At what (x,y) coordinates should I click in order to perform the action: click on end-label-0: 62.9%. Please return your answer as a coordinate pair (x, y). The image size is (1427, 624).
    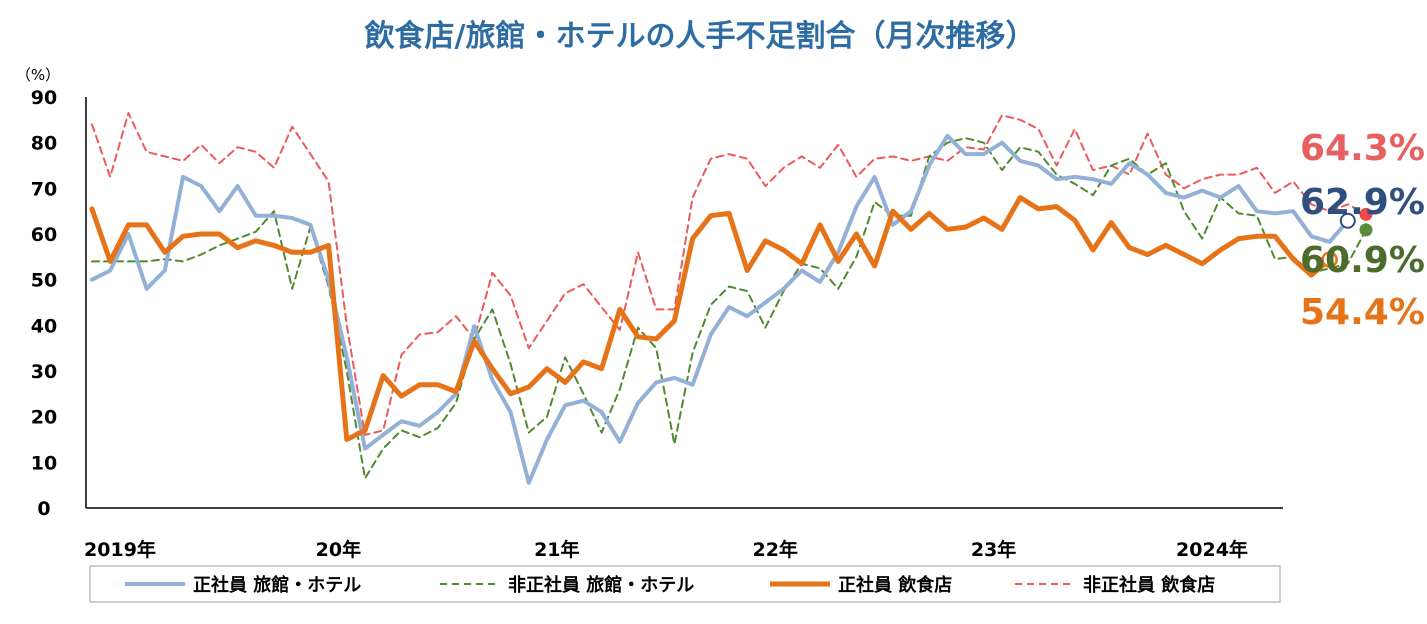
    Looking at the image, I should click on (1362, 202).